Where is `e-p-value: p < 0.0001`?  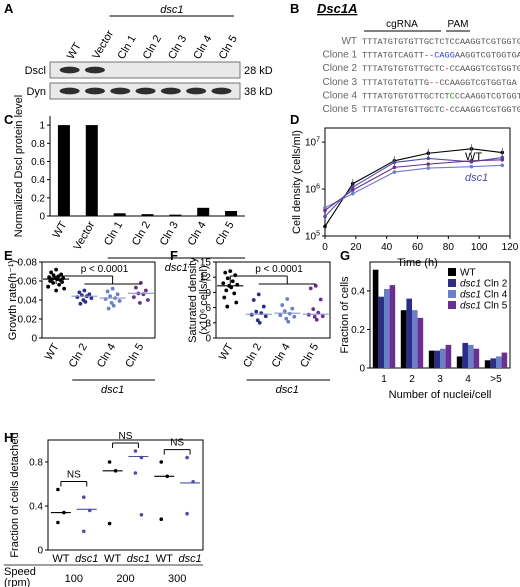 e-p-value: p < 0.0001 is located at coordinates (105, 269).